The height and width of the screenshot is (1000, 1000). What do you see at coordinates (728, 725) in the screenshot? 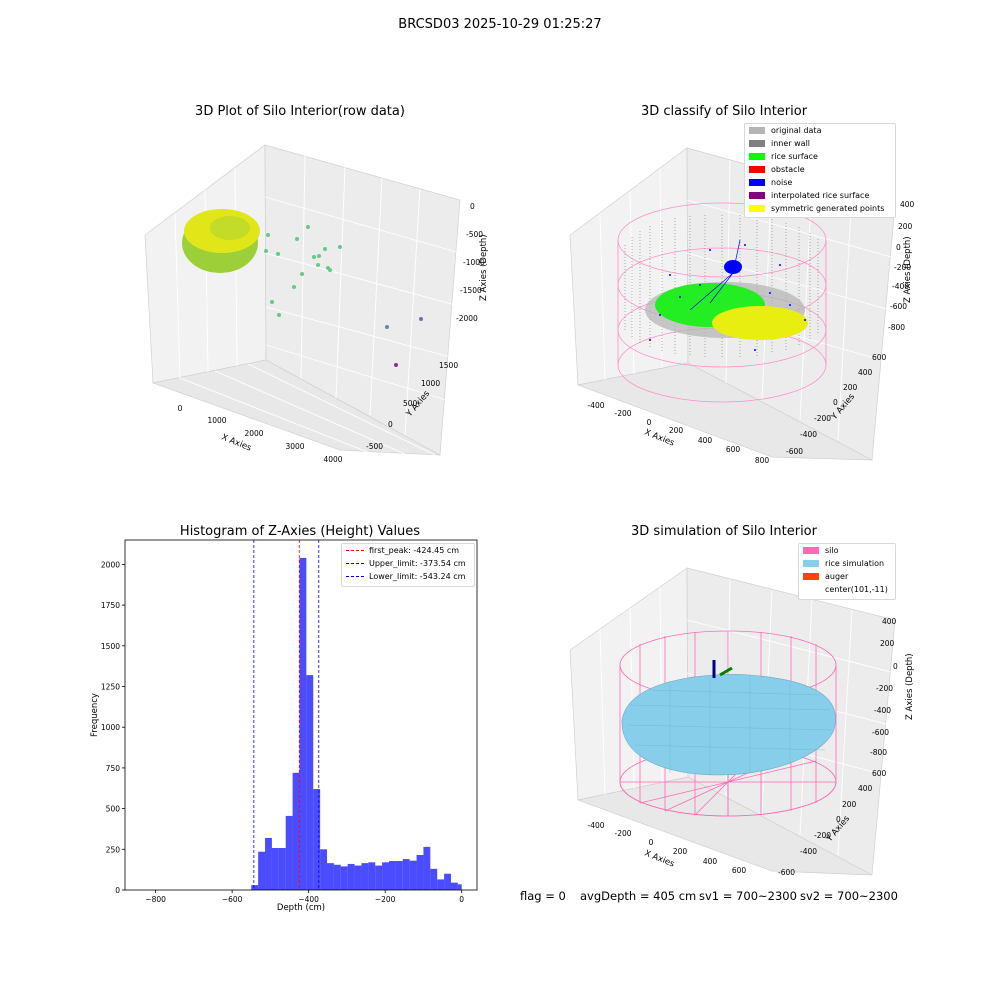
I see `rice-simulation-surface` at bounding box center [728, 725].